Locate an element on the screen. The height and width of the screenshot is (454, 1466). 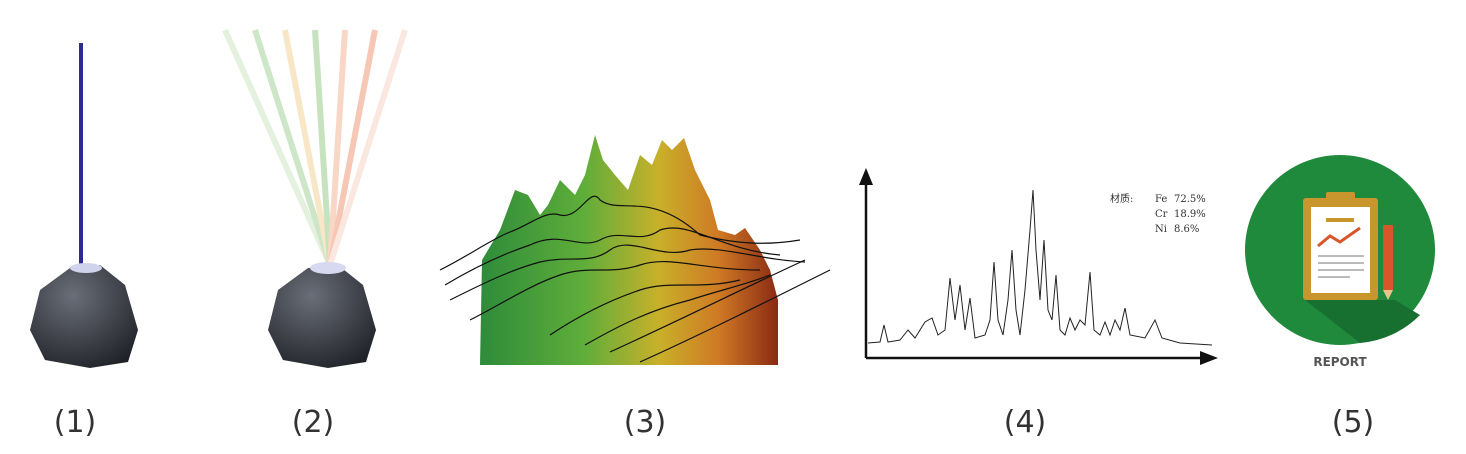
element: Cr is located at coordinates (1161, 214).